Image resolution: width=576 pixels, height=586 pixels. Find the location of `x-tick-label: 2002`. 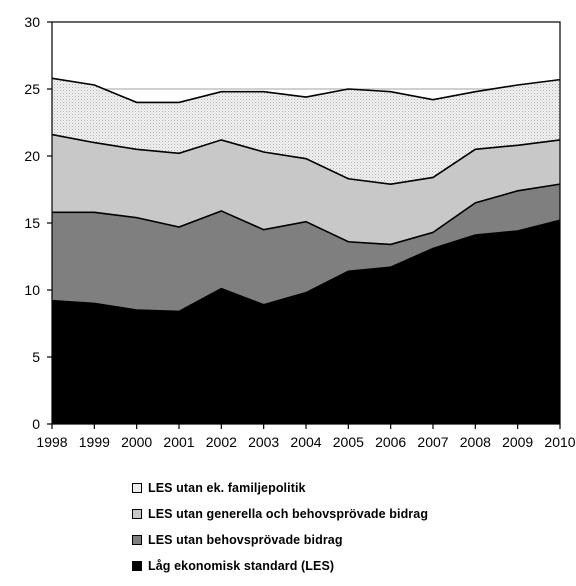

x-tick-label: 2002 is located at coordinates (221, 442).